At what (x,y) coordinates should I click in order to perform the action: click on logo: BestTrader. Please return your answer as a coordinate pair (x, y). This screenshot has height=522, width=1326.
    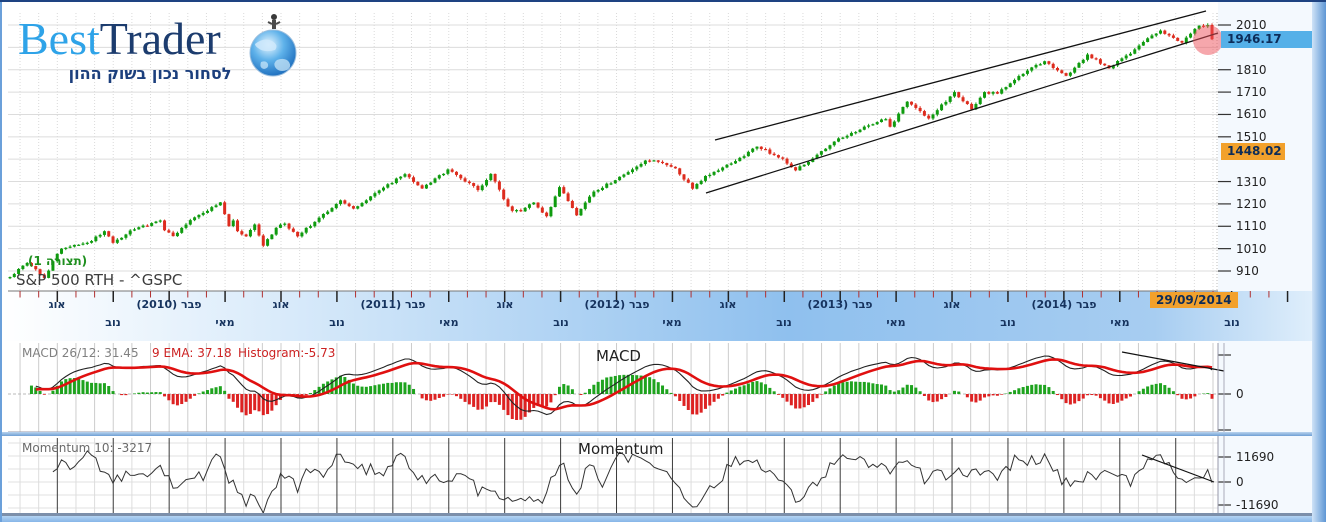
    Looking at the image, I should click on (119, 38).